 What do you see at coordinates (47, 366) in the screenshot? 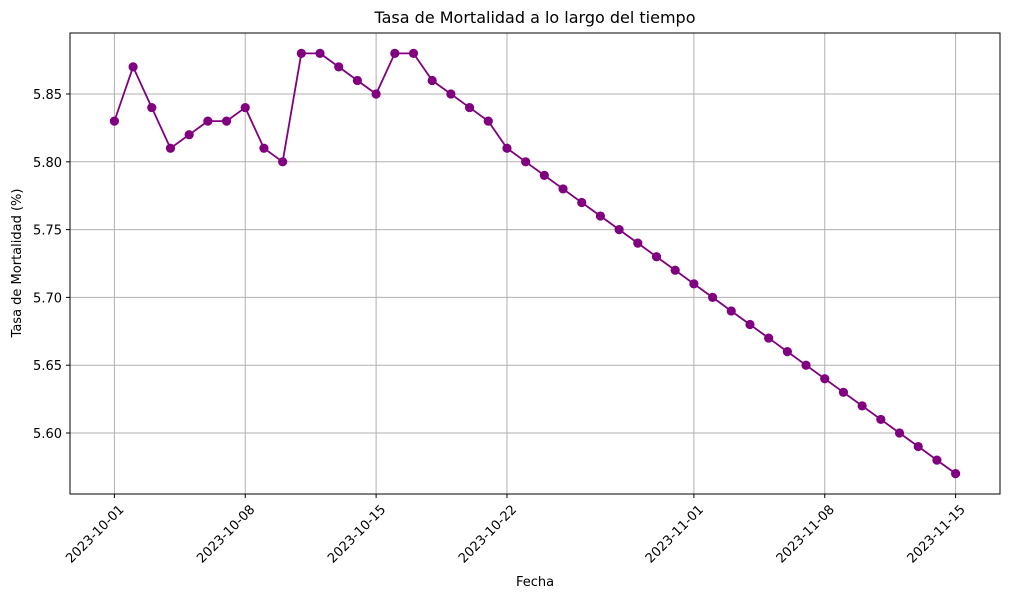
I see `y-tick-label: 5.65` at bounding box center [47, 366].